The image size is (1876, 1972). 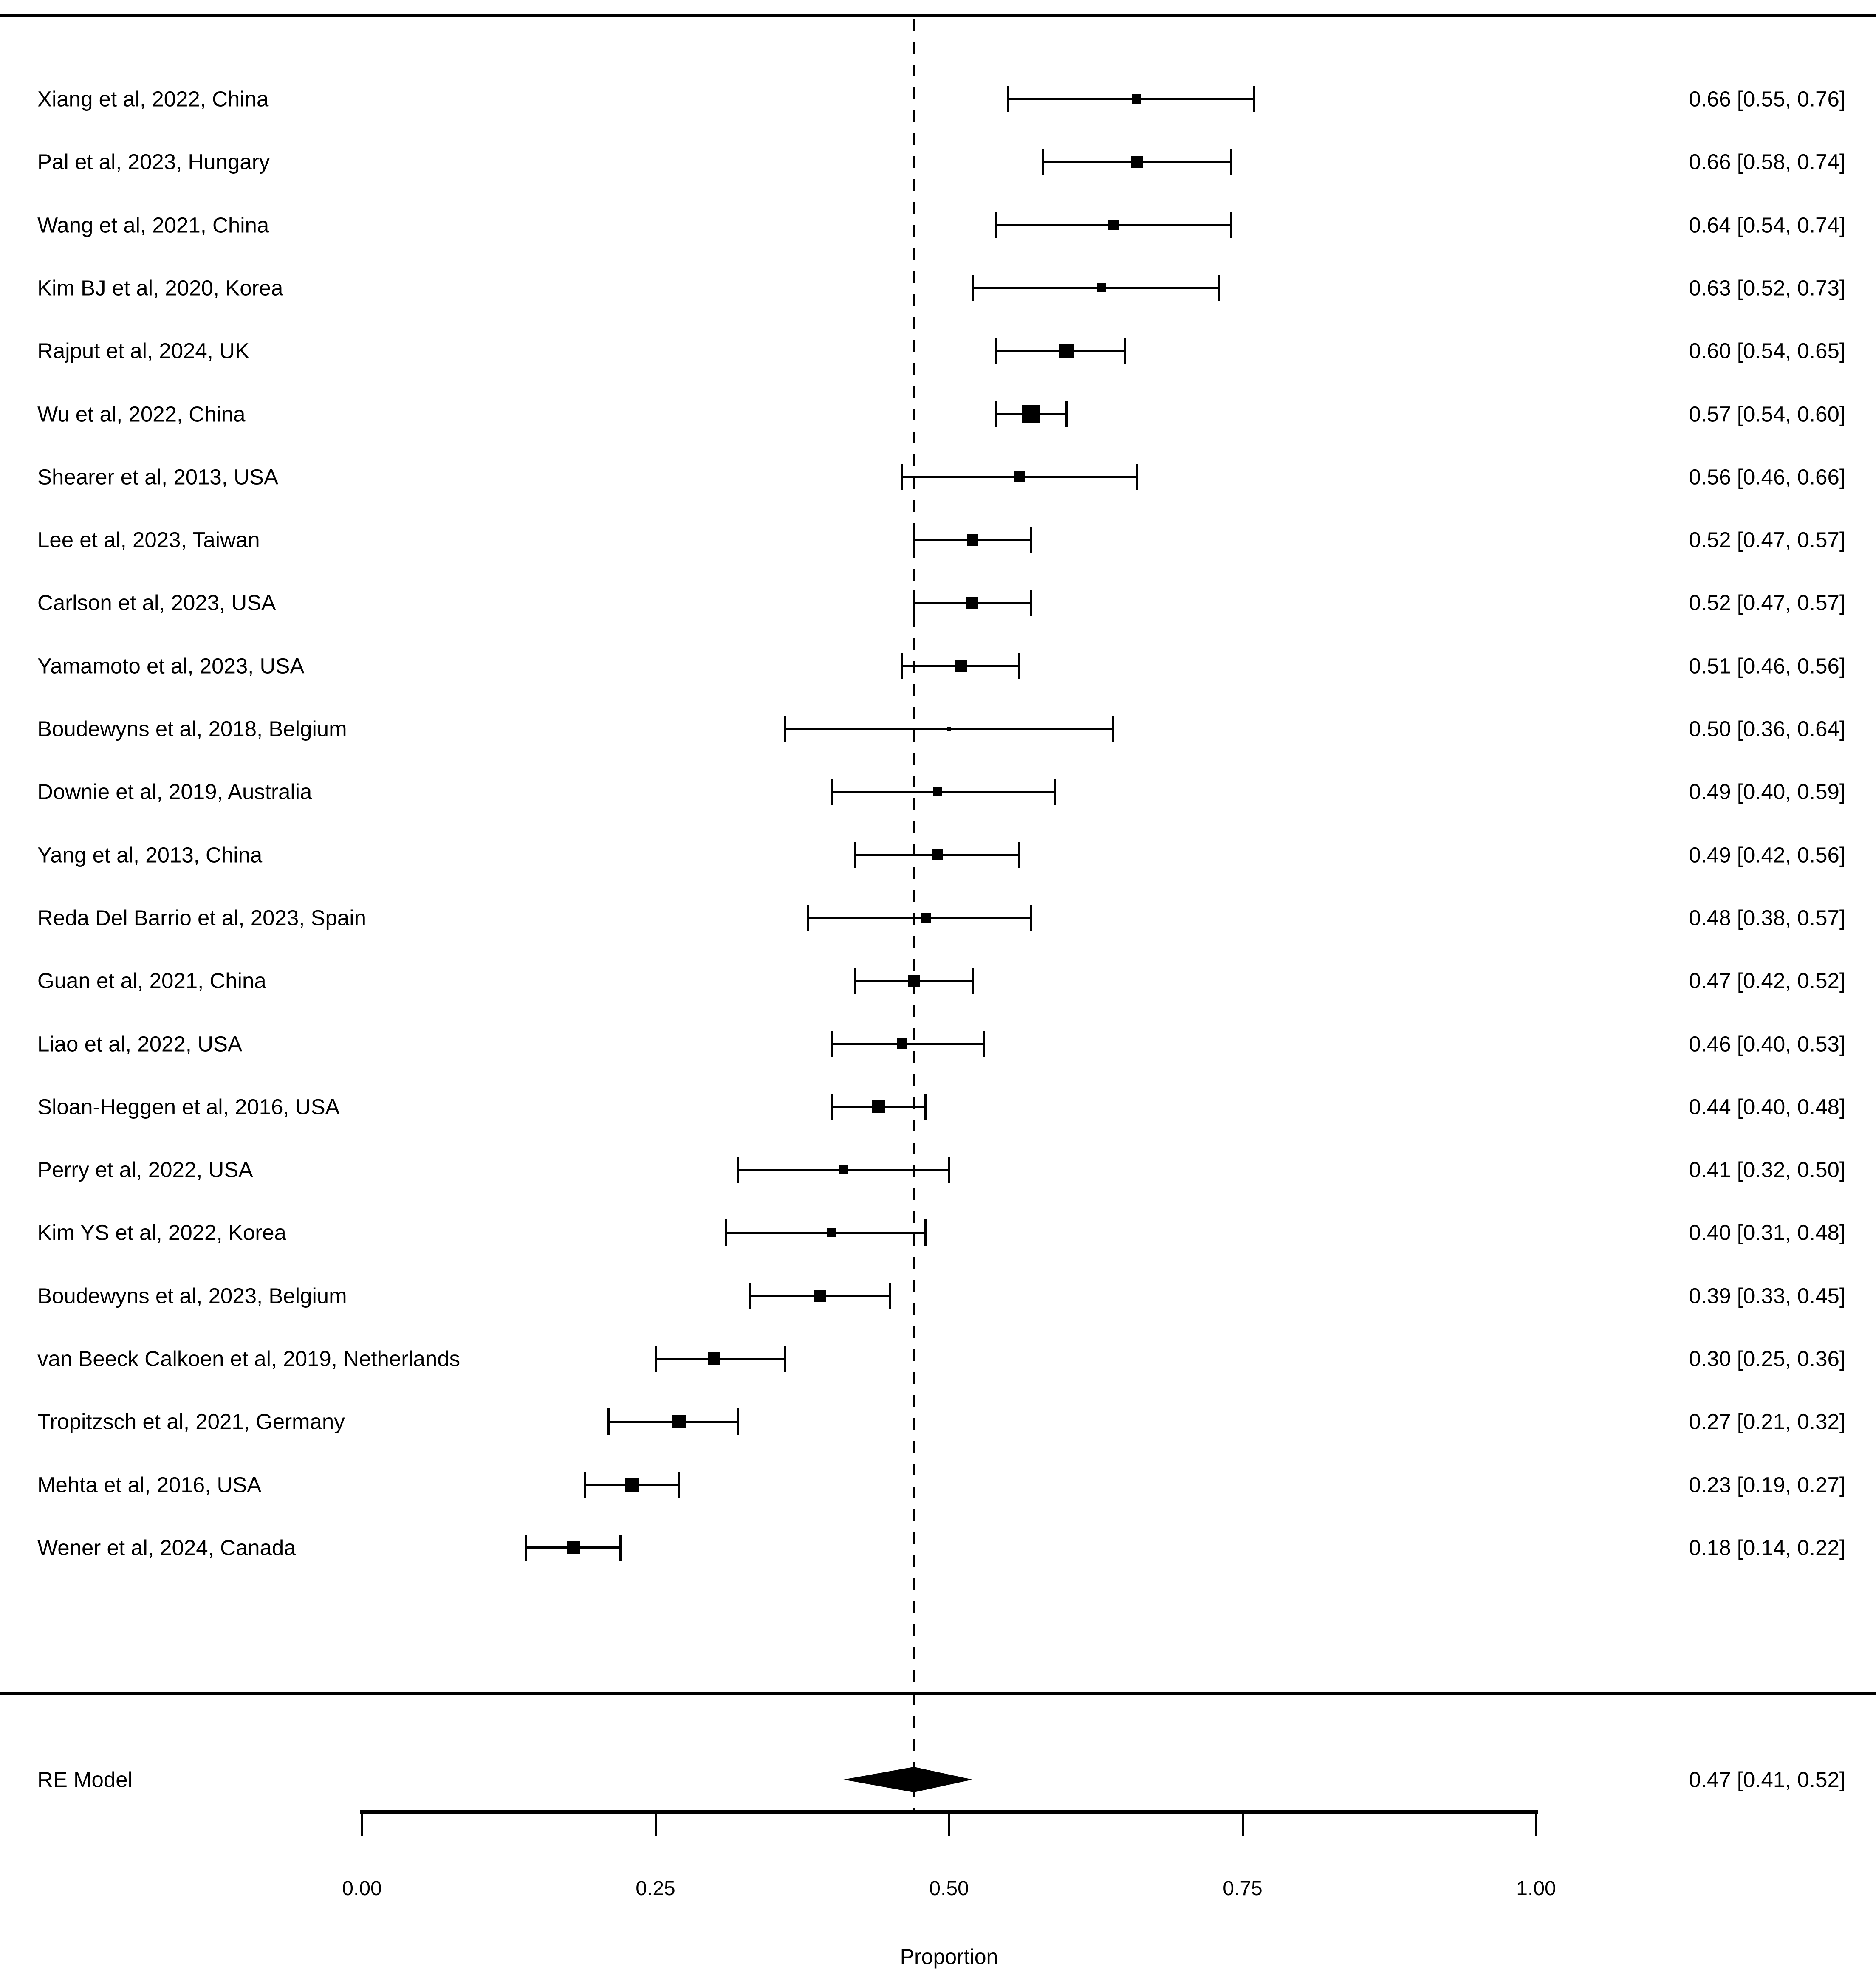 I want to click on study-value: 0.49 [0.42, 0.56], so click(x=1767, y=855).